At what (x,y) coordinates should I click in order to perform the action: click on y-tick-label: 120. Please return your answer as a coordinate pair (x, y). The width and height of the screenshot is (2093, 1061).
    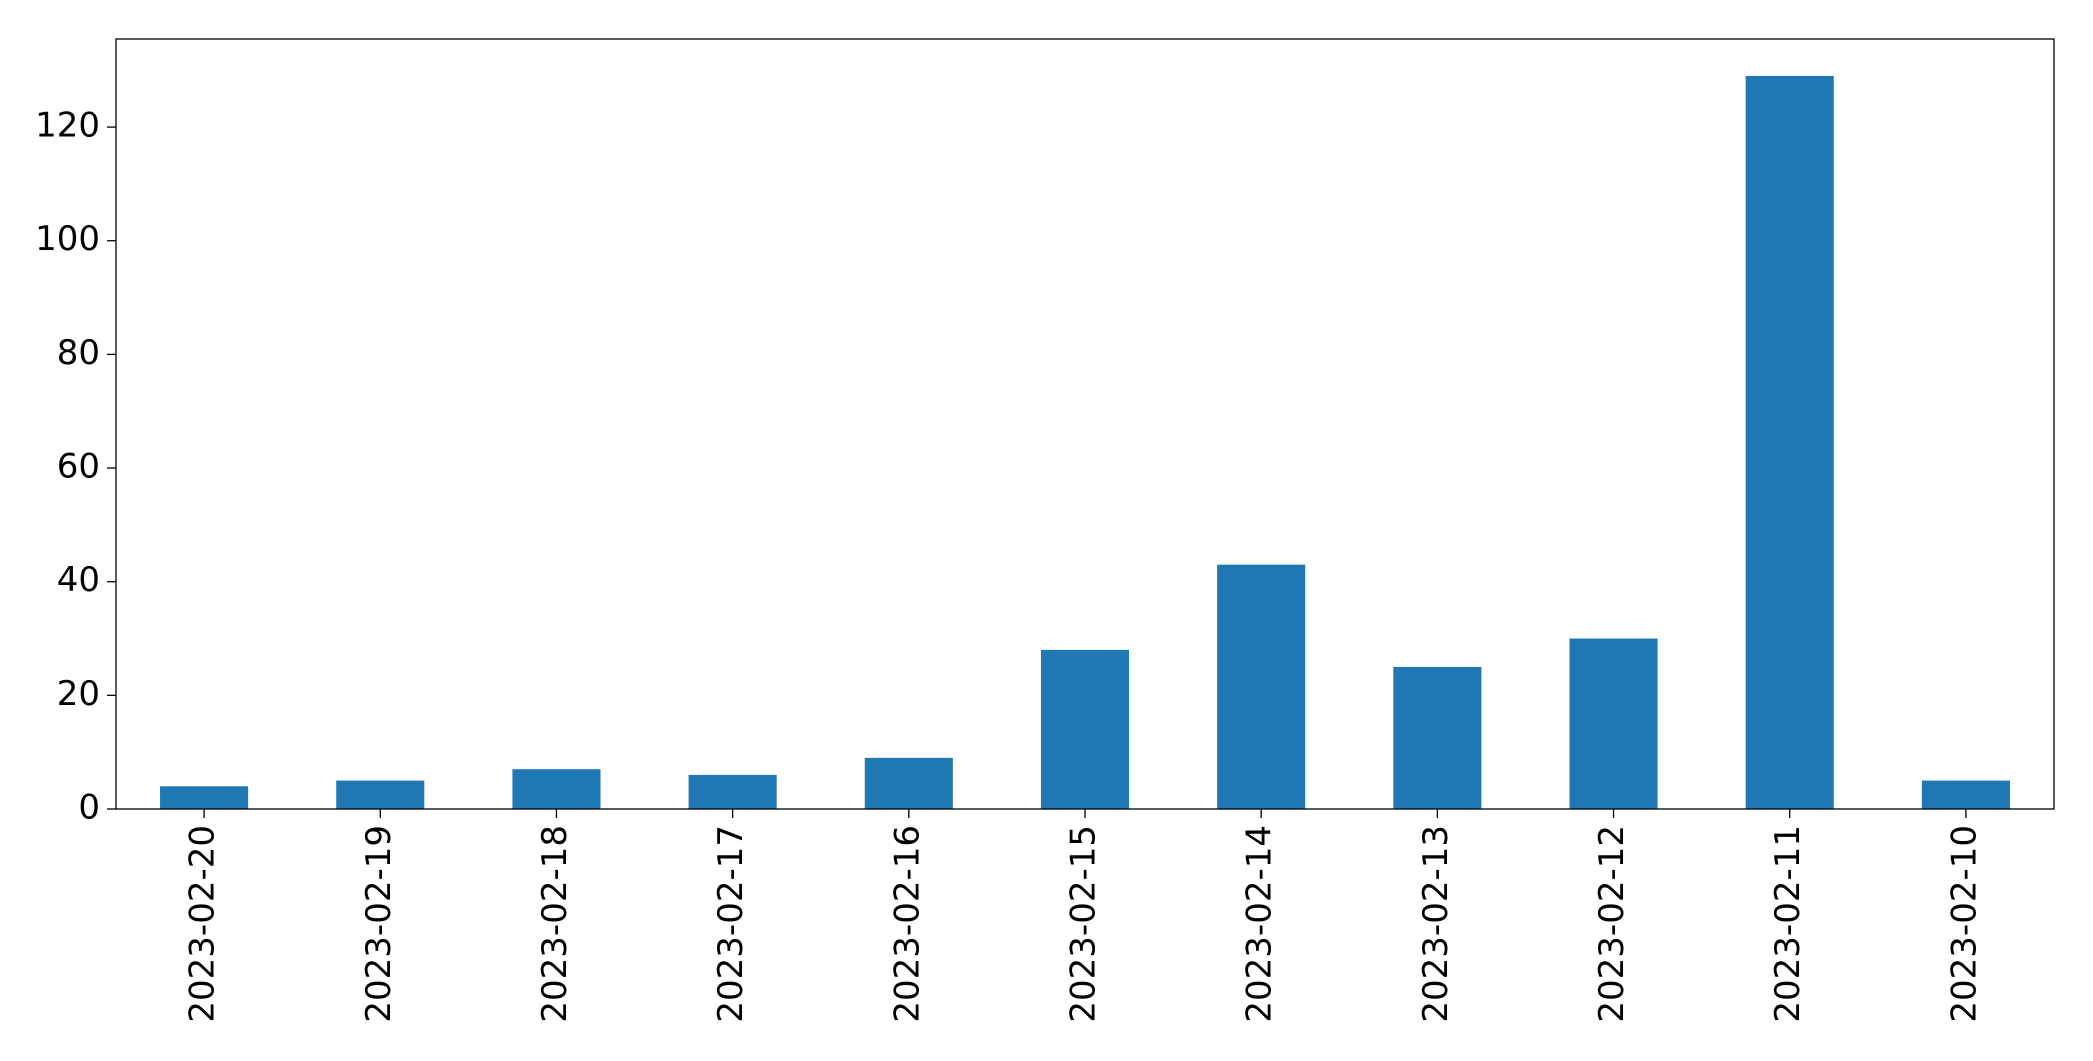
    Looking at the image, I should click on (67, 126).